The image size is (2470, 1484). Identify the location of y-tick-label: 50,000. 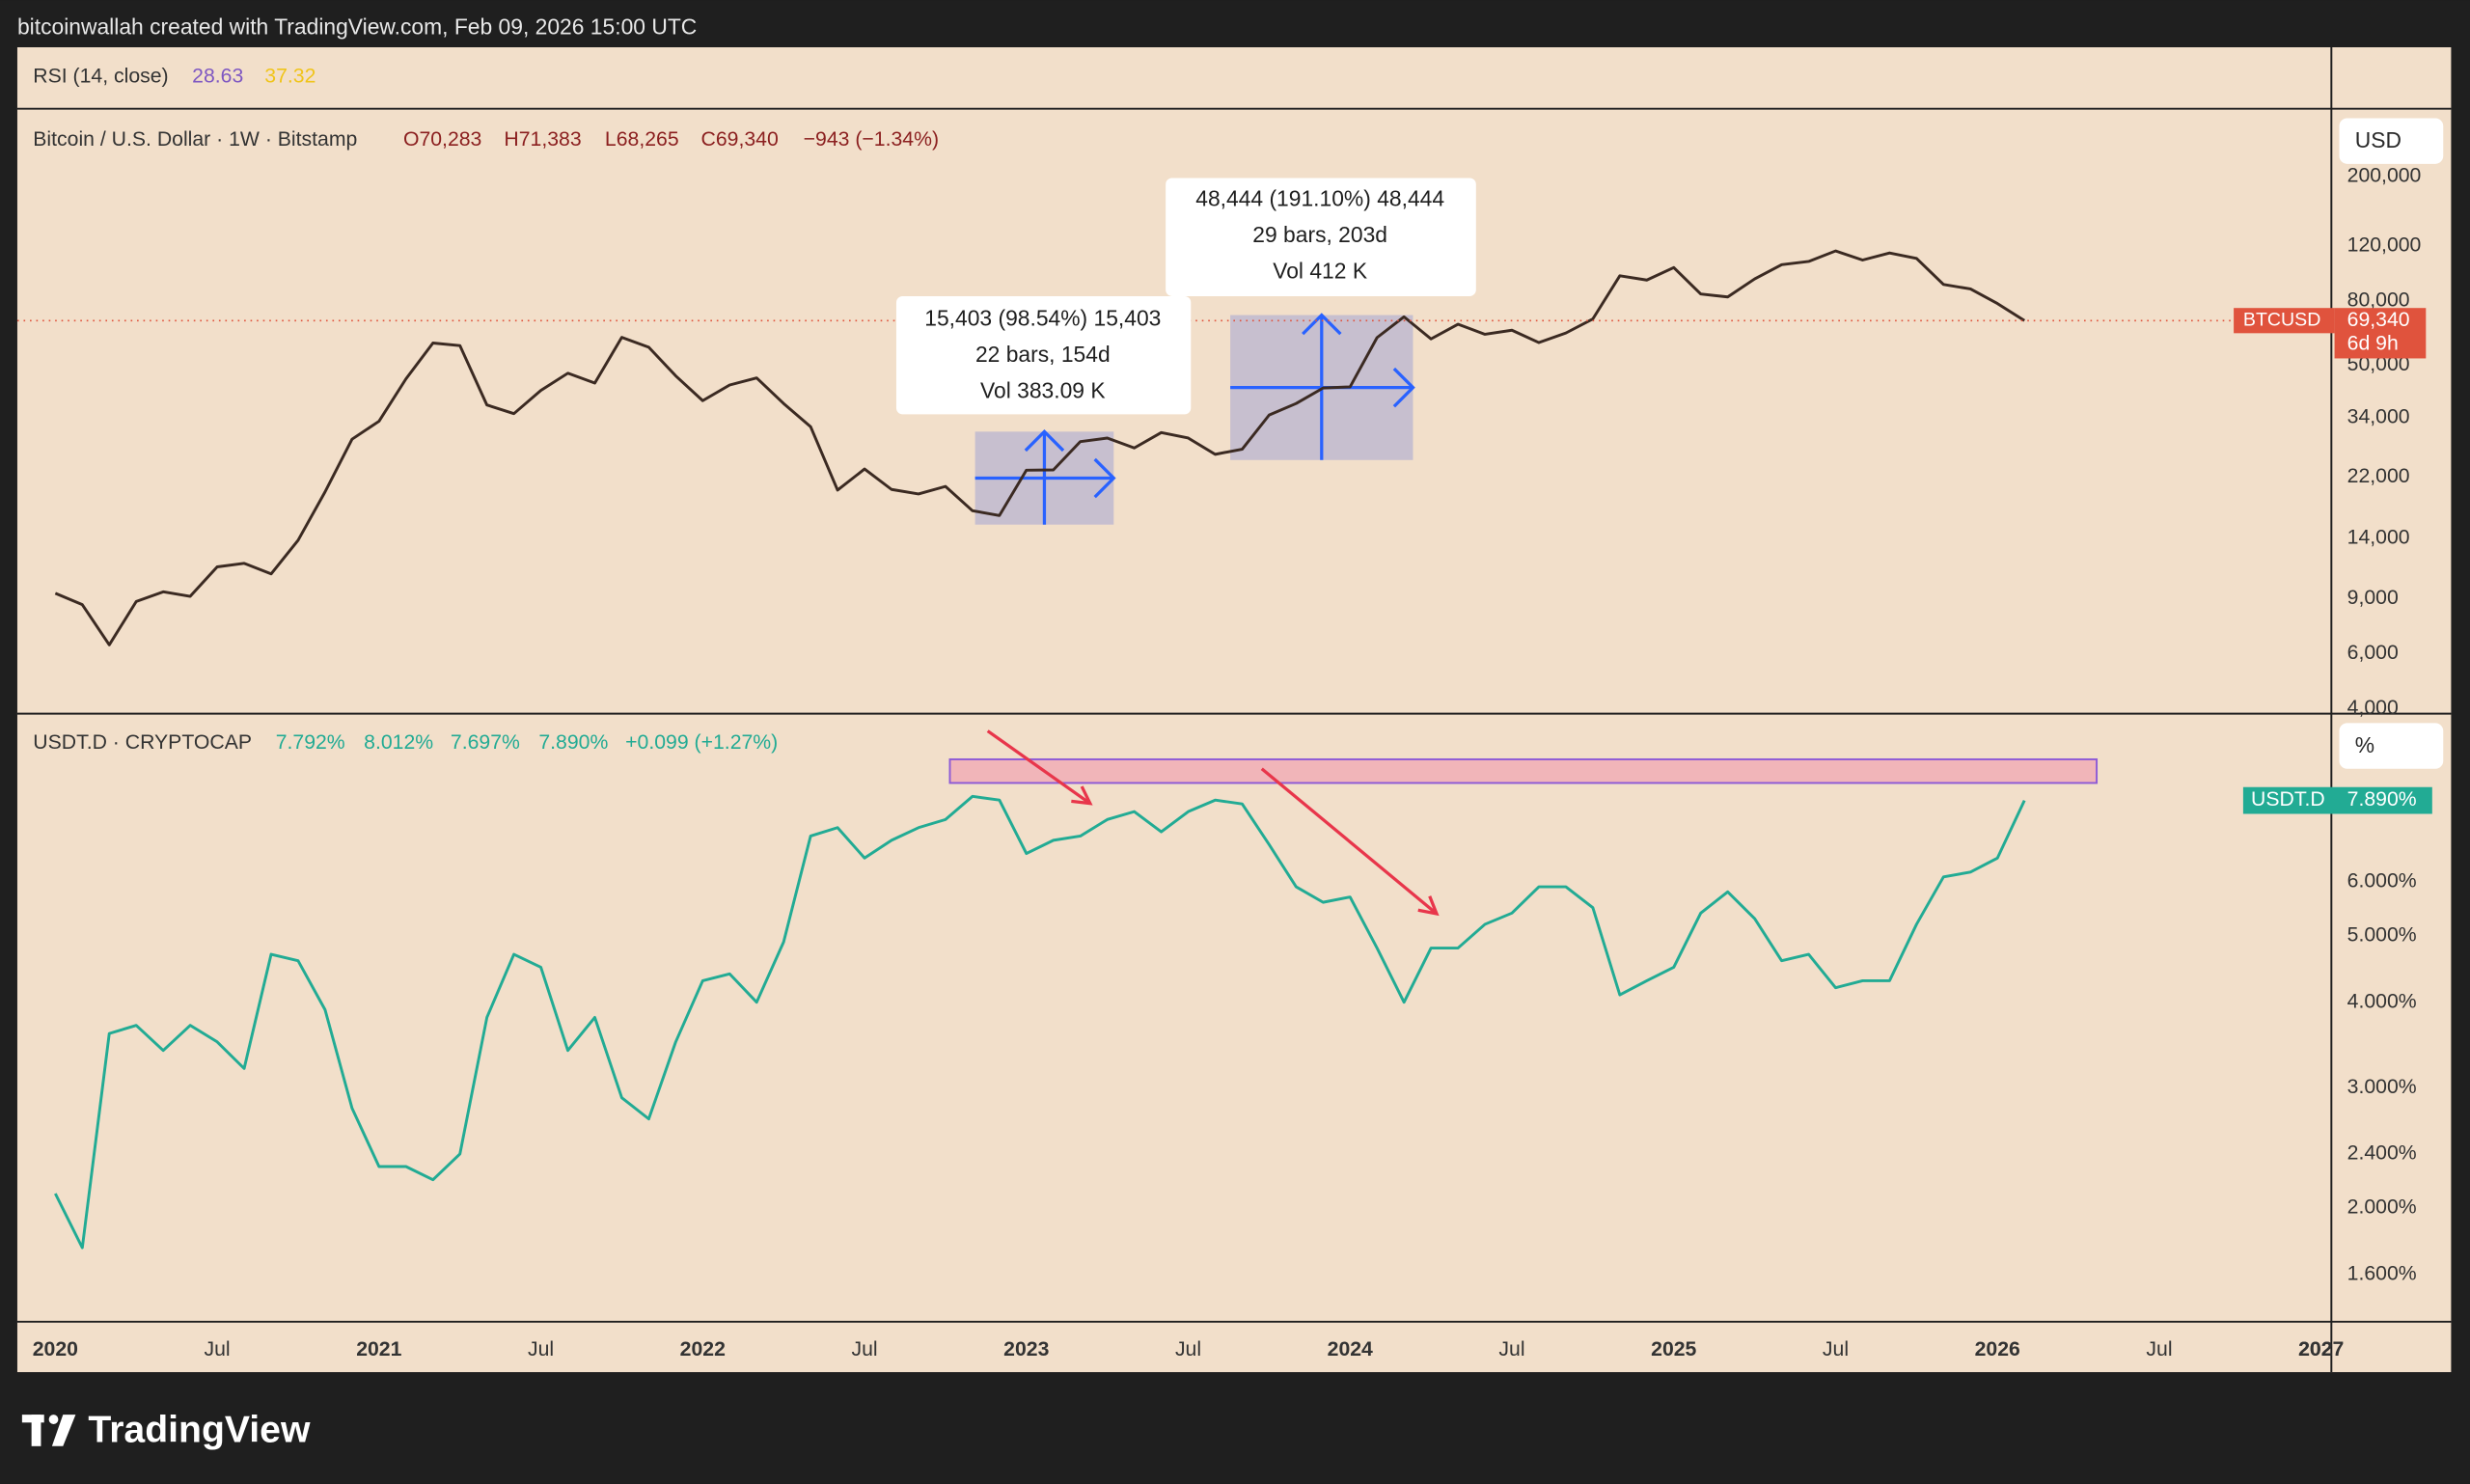
(2378, 364).